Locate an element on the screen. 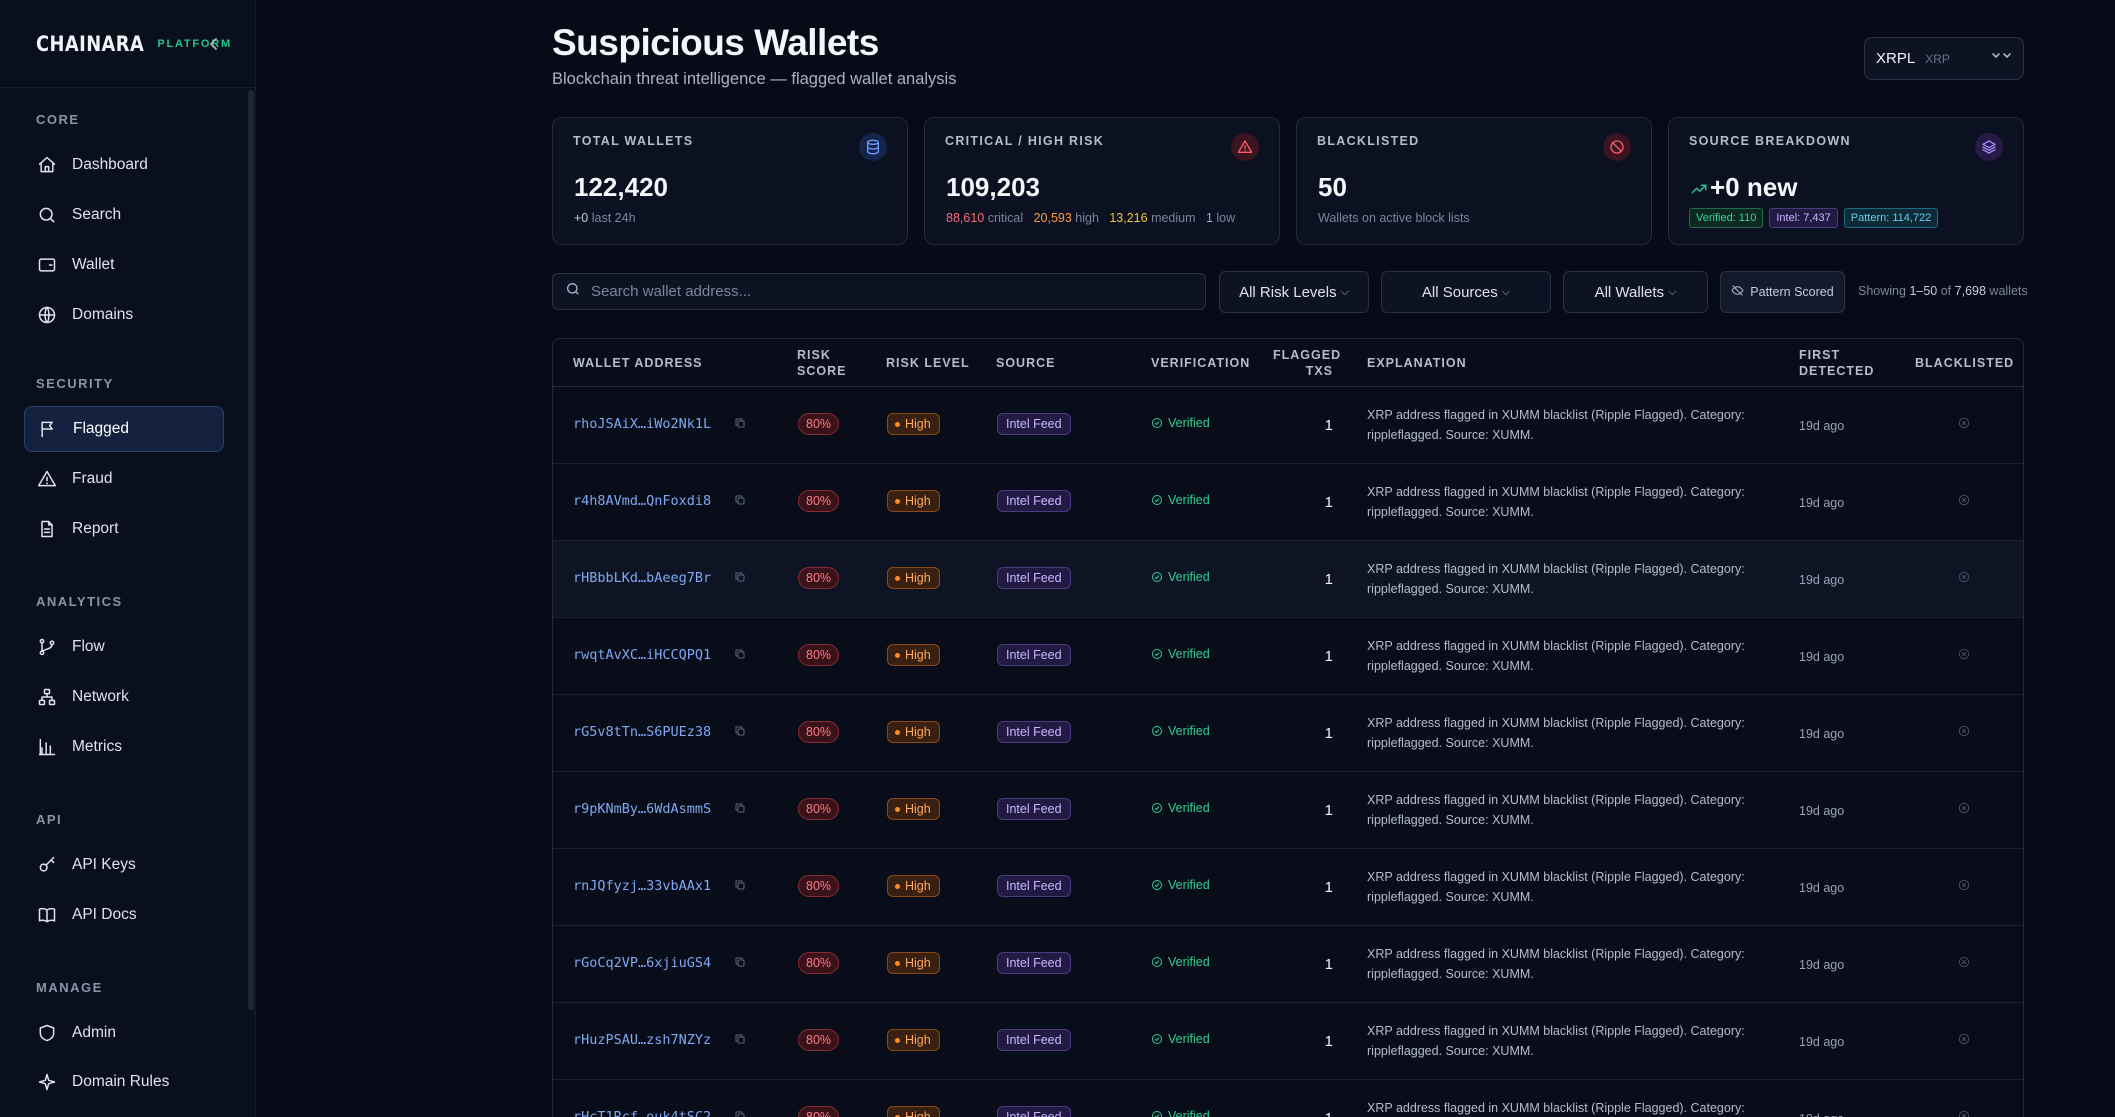  source-filter: All Sources ⌵ is located at coordinates (1466, 292).